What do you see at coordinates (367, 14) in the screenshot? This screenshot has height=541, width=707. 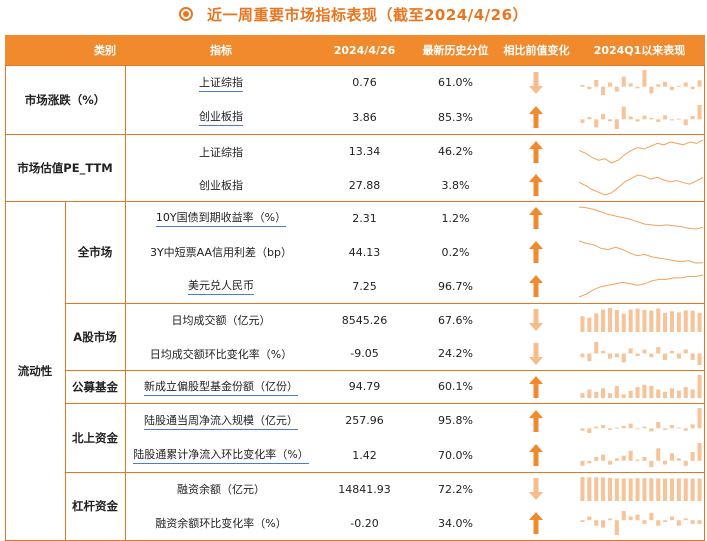 I see `page-title-text: 近一周重要市场指标表现（截至2024/4/26）` at bounding box center [367, 14].